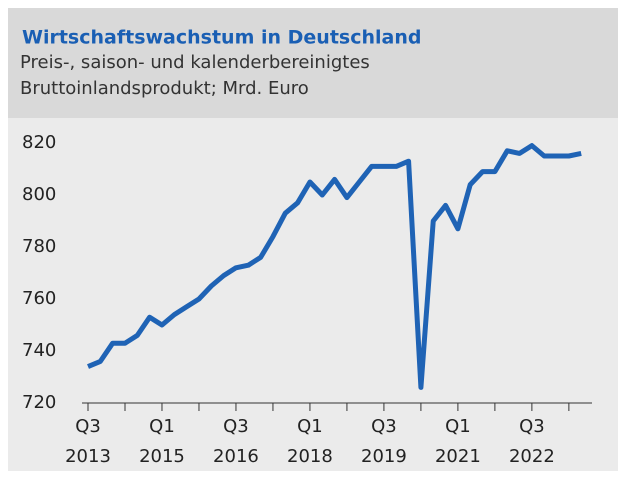 This screenshot has width=626, height=479. I want to click on x-tick-label: Q3 2022, so click(532, 441).